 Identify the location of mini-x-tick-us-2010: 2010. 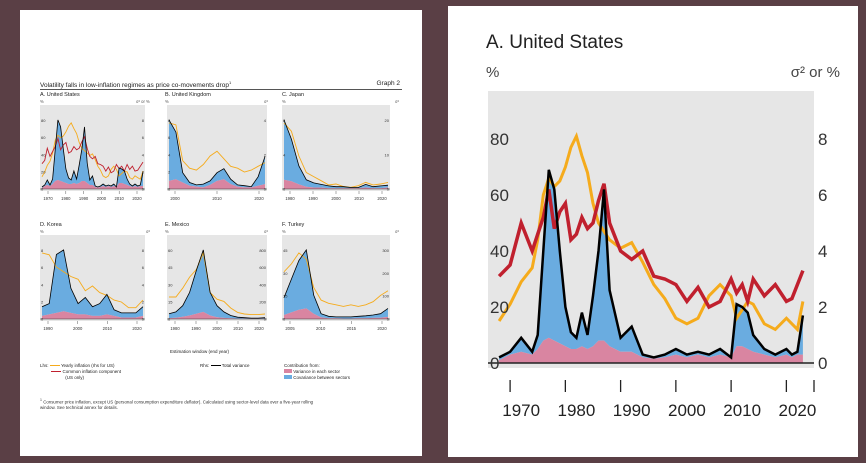
(120, 198).